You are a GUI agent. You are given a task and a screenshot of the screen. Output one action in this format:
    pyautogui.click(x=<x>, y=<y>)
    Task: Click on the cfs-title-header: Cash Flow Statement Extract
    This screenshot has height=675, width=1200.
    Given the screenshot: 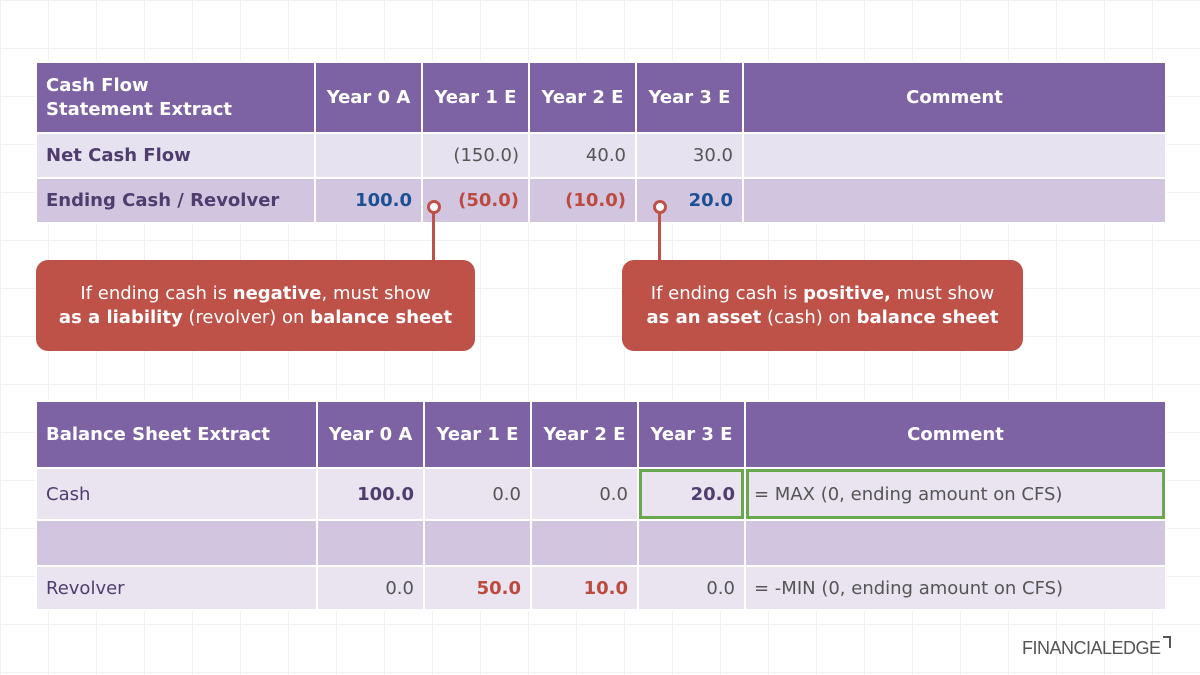 What is the action you would take?
    pyautogui.click(x=175, y=97)
    